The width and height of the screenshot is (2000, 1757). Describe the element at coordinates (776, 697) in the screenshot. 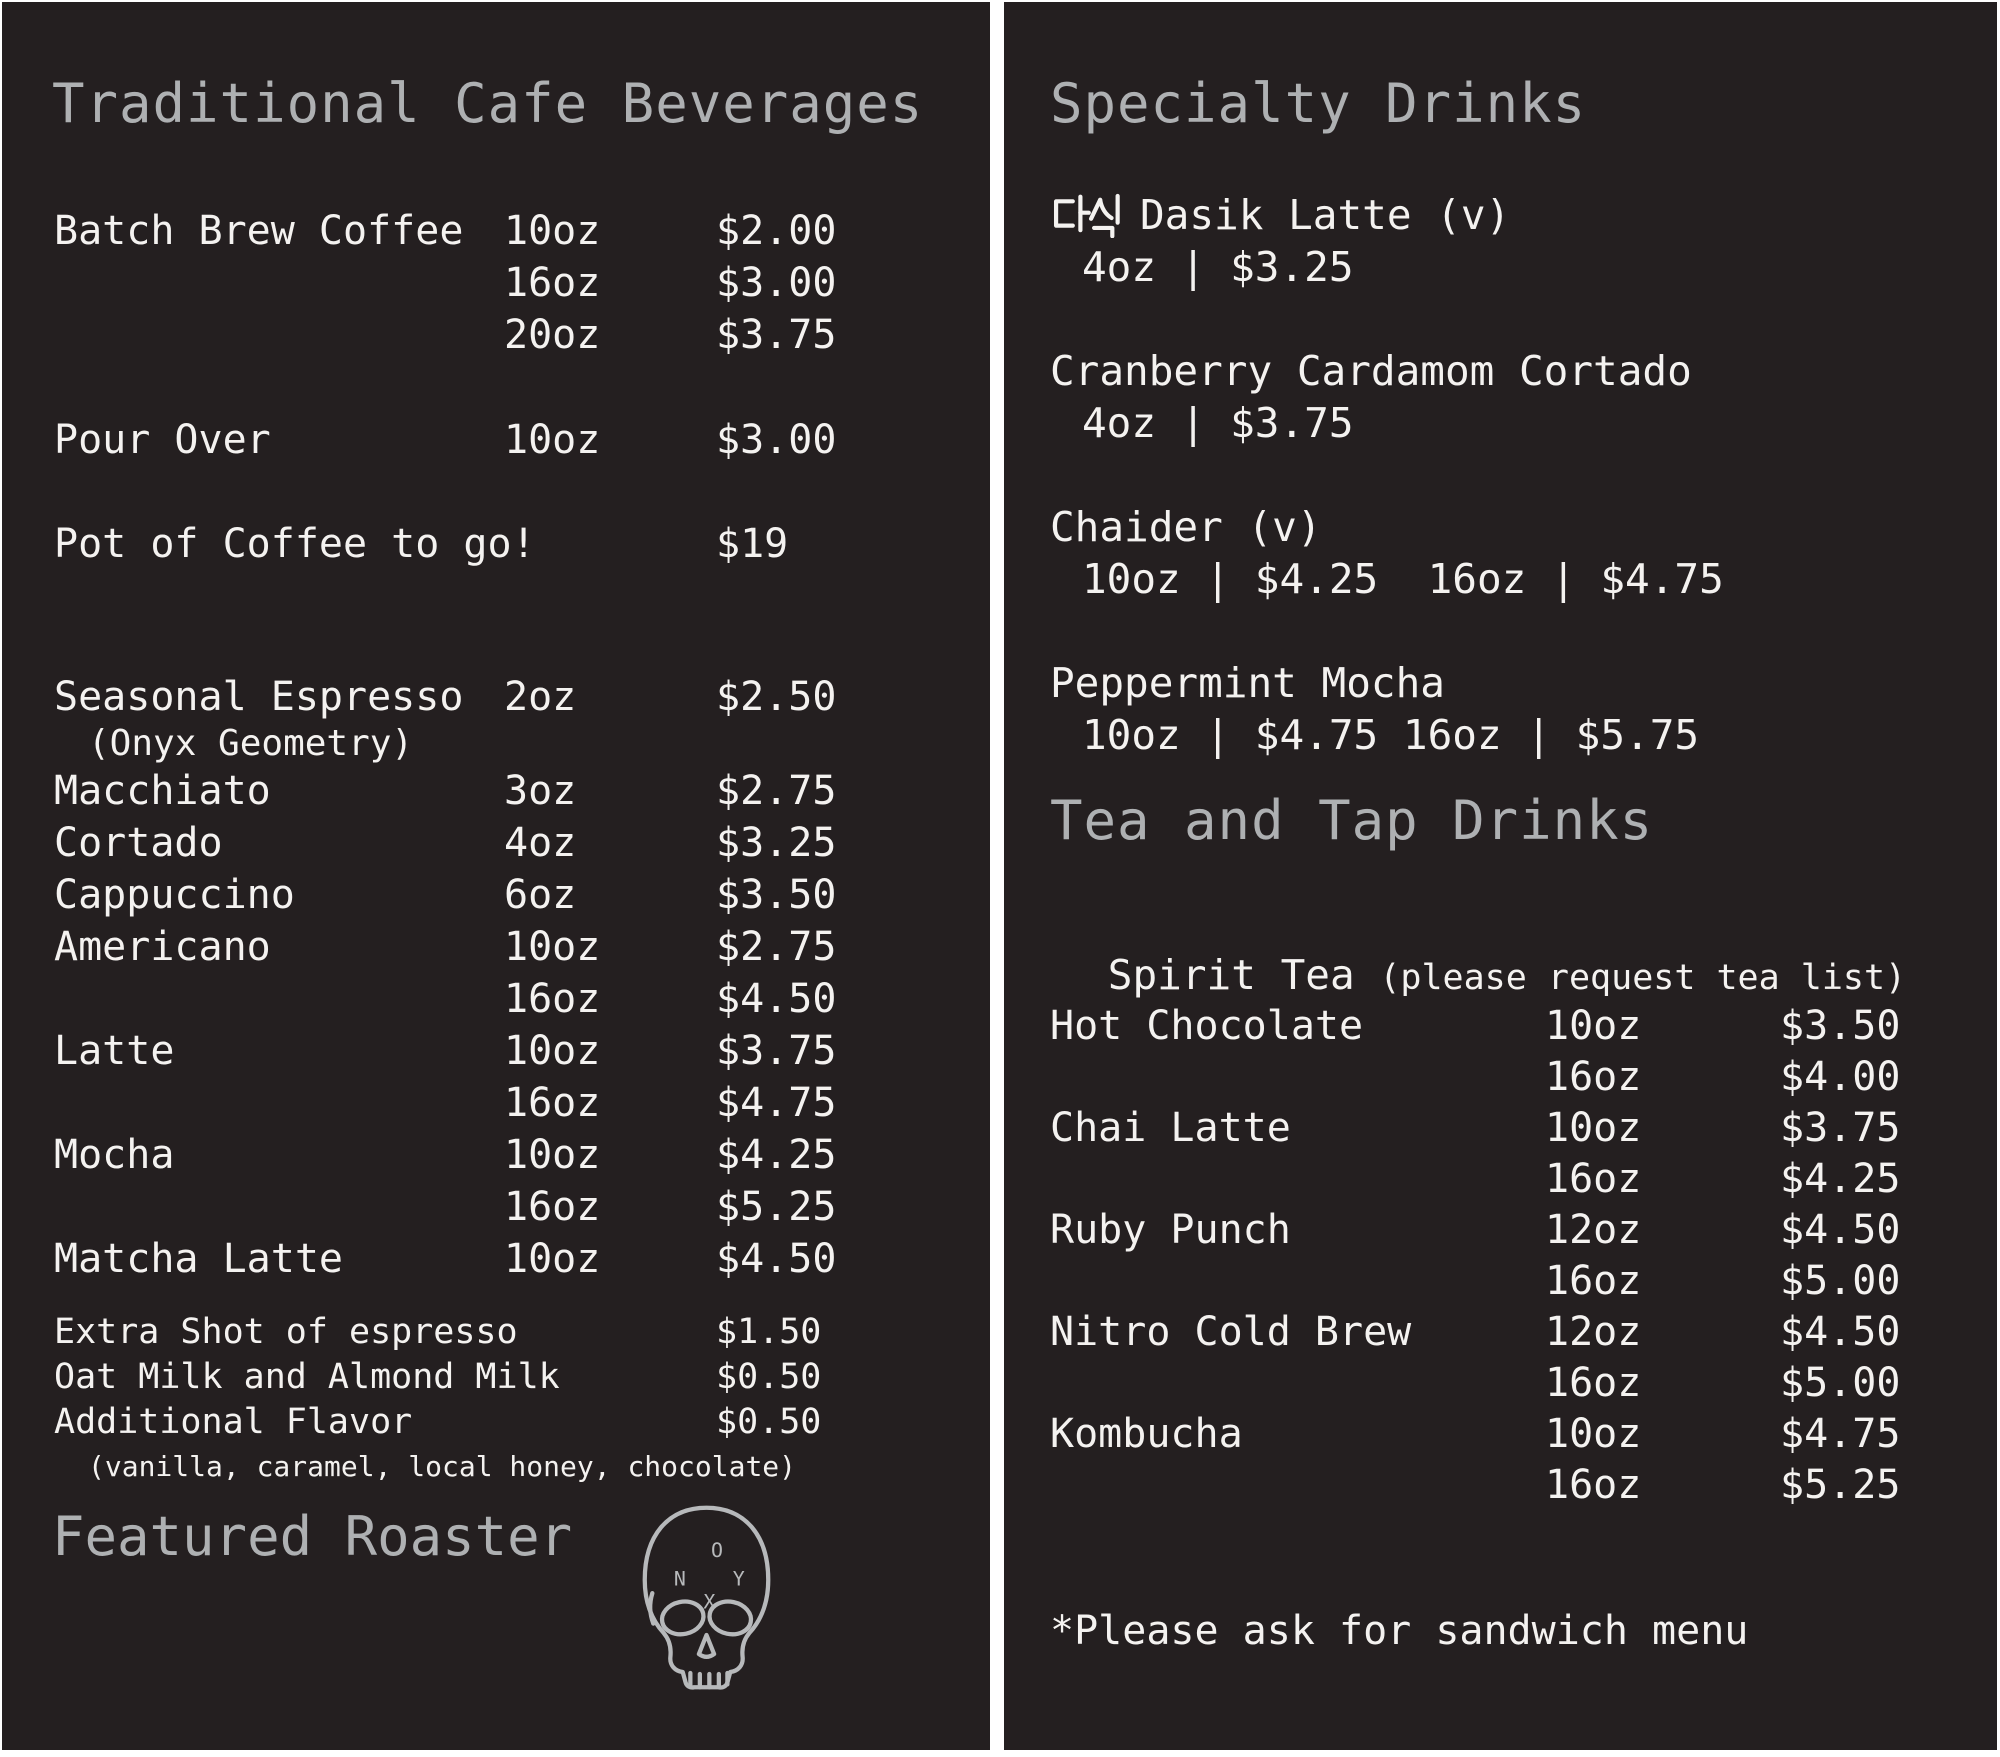

I see `item-price: $2.50` at that location.